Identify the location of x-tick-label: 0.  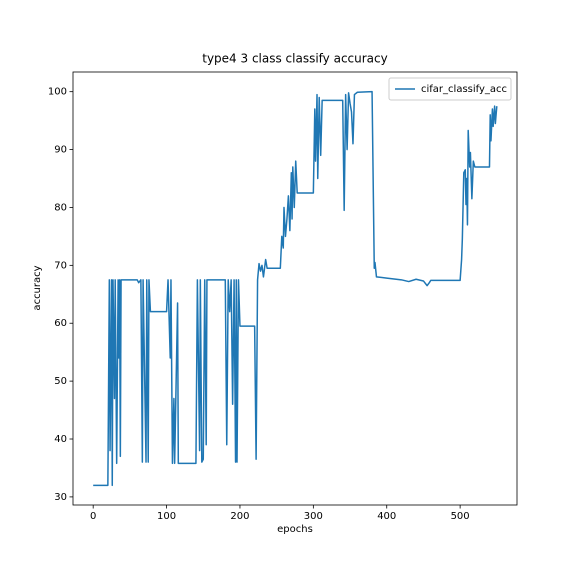
(93, 516).